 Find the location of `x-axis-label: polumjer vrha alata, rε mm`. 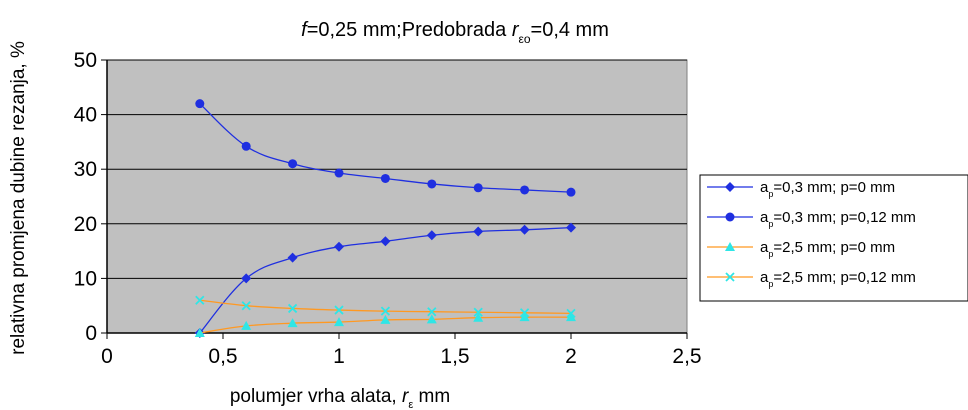

x-axis-label: polumjer vrha alata, rε mm is located at coordinates (340, 398).